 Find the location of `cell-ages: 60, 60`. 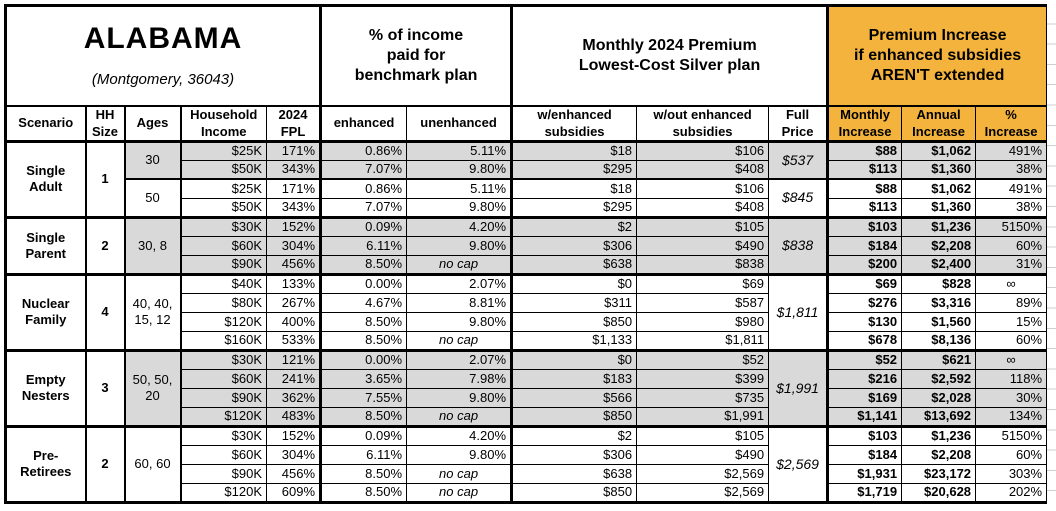

cell-ages: 60, 60 is located at coordinates (153, 463).